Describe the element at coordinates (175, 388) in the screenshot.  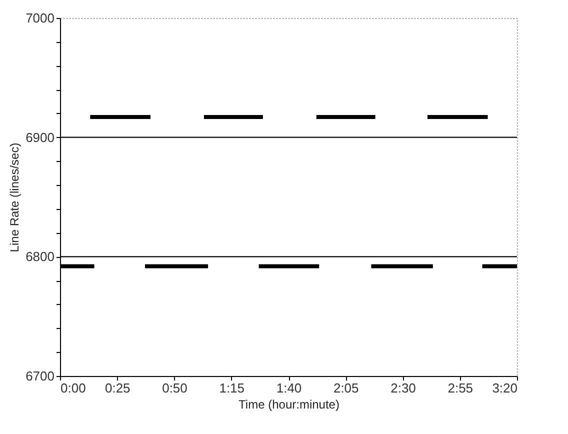
I see `x-tick-label: 0:50` at that location.